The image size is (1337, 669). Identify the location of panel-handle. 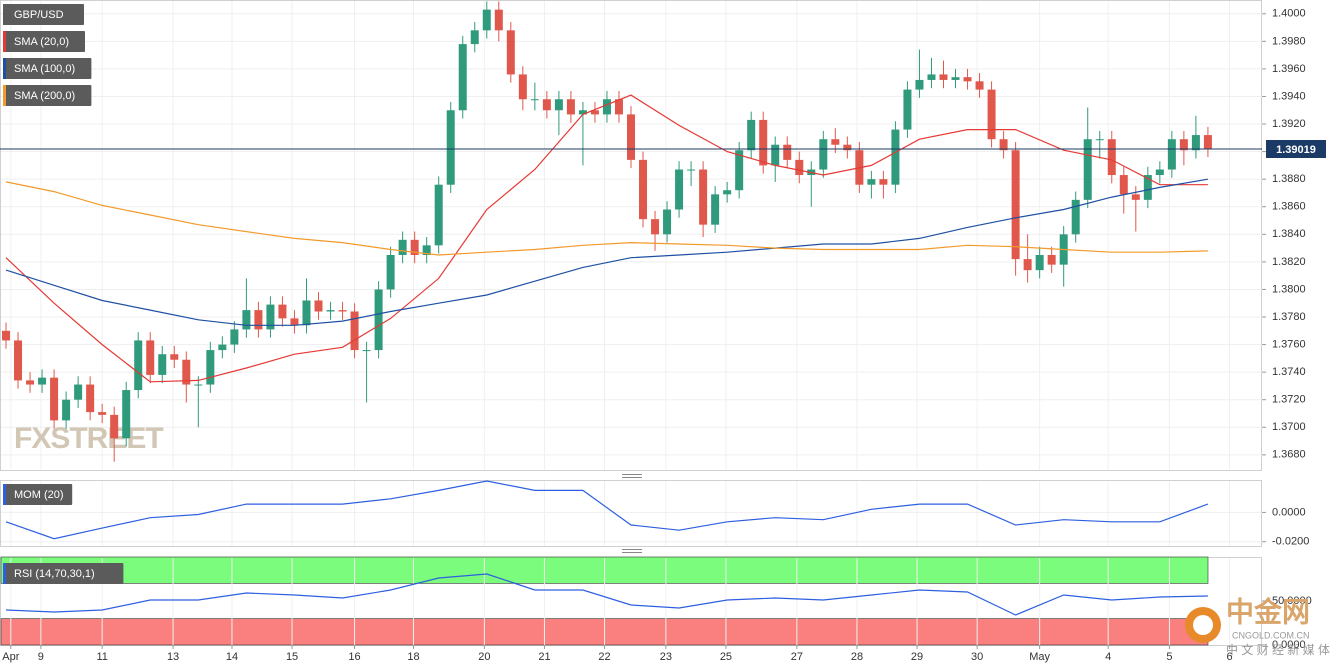
(632, 513).